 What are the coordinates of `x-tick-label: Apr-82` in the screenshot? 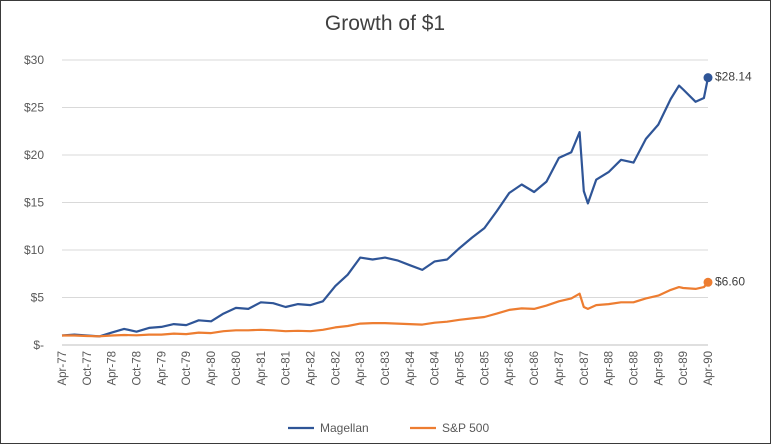 It's located at (311, 368).